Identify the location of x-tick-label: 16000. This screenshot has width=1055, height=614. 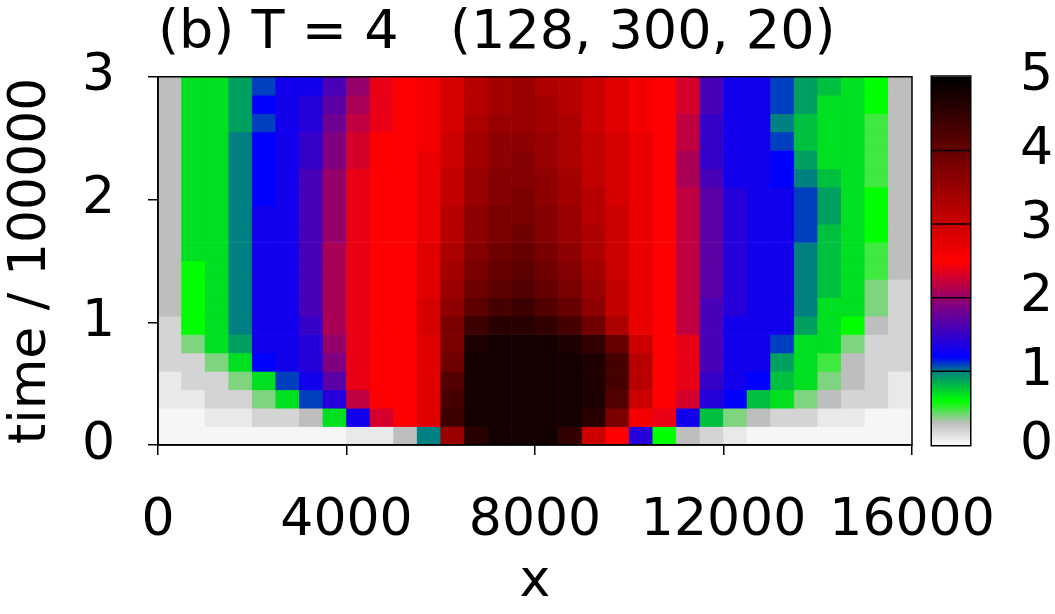
(912, 516).